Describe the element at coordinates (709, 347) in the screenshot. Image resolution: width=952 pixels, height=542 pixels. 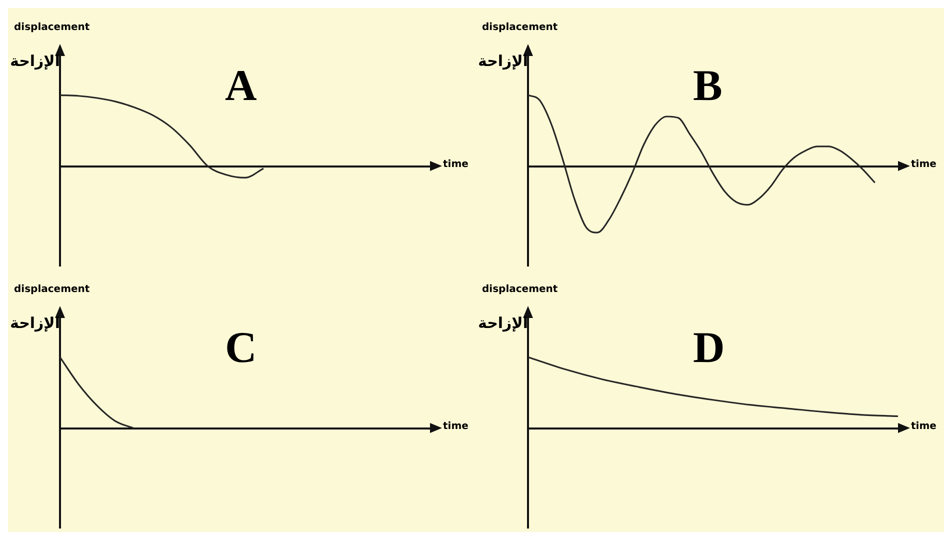
I see `chart-title: D` at that location.